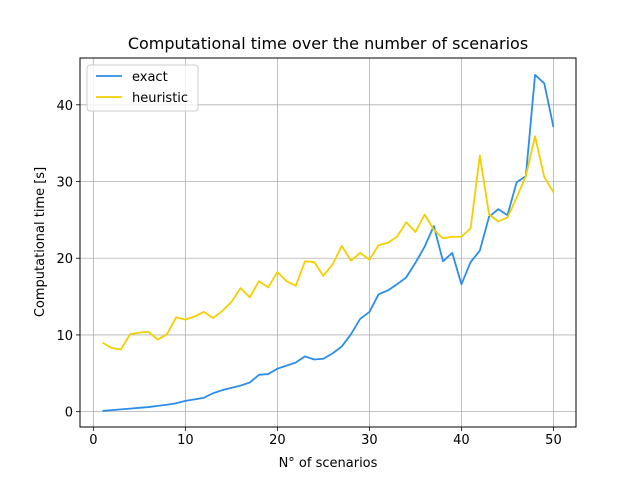 This screenshot has height=480, width=640. Describe the element at coordinates (142, 88) in the screenshot. I see `legend: exact heuristic` at that location.